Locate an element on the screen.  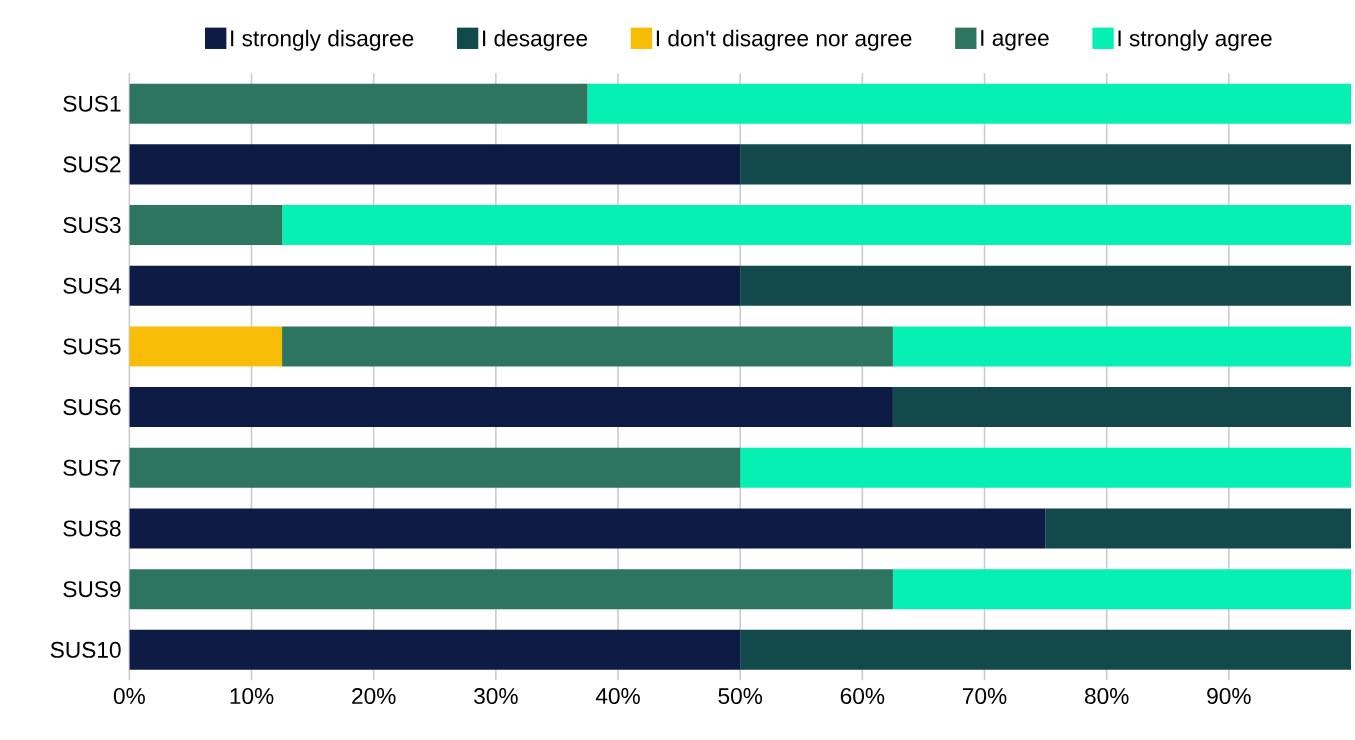
legend-label: I don't disagree nor agree is located at coordinates (784, 40).